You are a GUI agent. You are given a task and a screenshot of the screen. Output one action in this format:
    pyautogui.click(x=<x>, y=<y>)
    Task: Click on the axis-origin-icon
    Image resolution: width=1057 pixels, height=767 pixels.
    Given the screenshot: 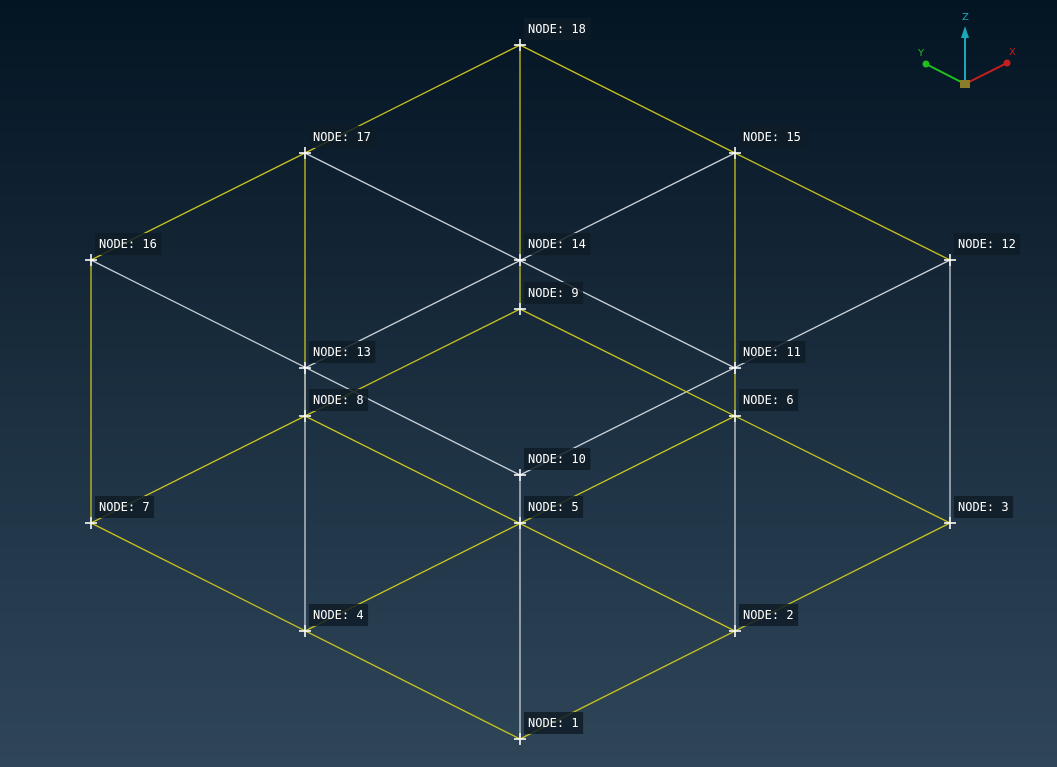 What is the action you would take?
    pyautogui.click(x=965, y=84)
    